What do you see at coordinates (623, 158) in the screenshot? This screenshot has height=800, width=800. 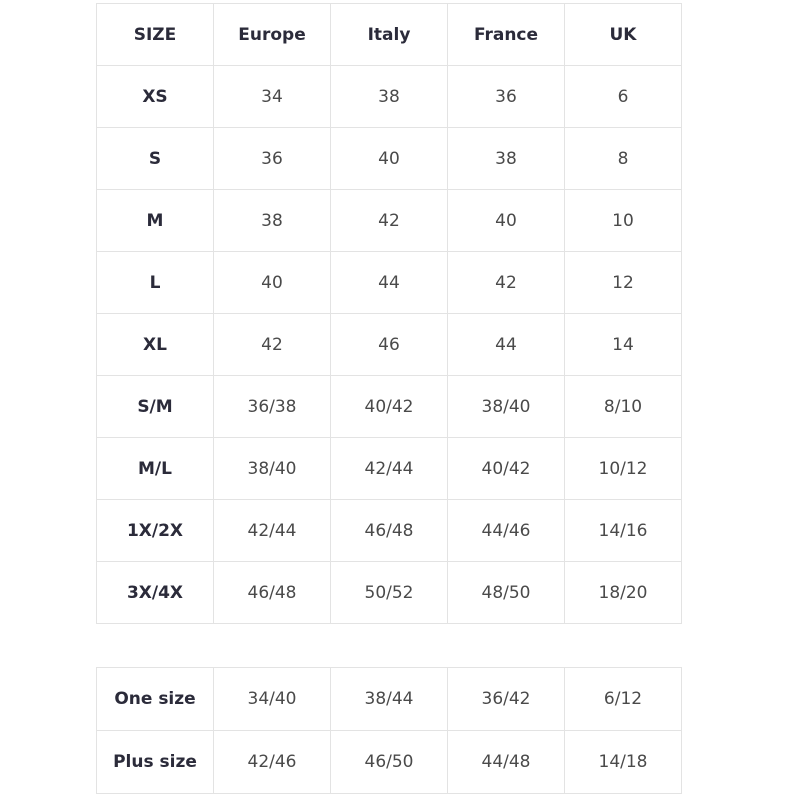 I see `size-value-cell: 8` at bounding box center [623, 158].